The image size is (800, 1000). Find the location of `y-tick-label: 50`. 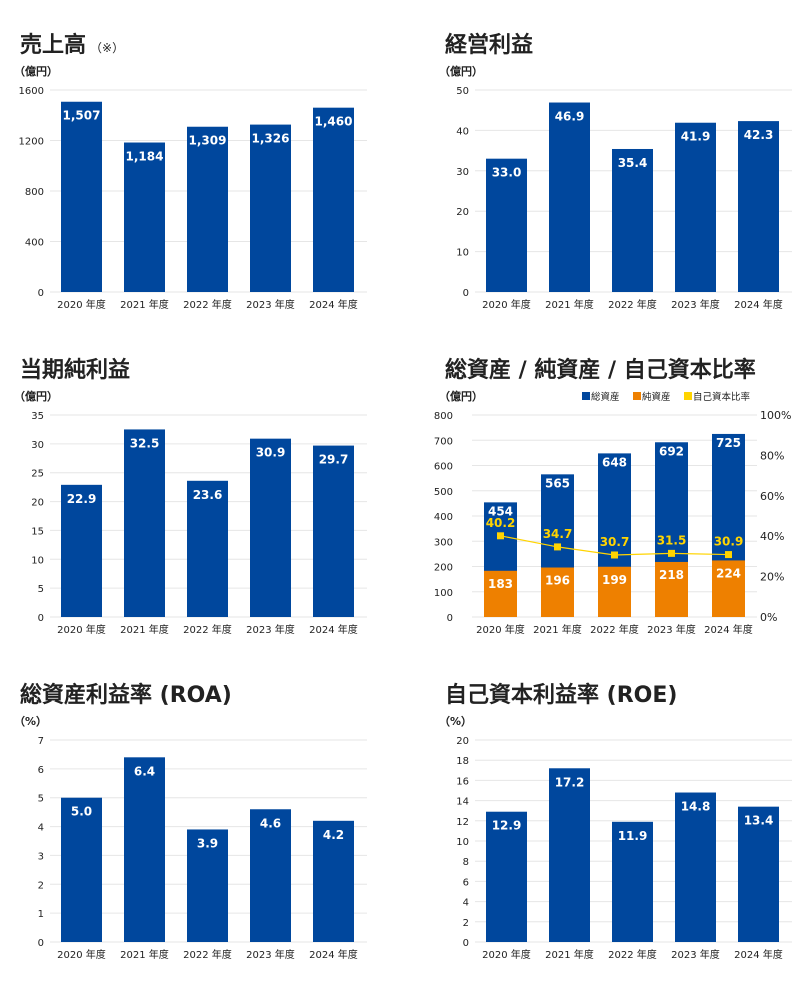

y-tick-label: 50 is located at coordinates (462, 91).